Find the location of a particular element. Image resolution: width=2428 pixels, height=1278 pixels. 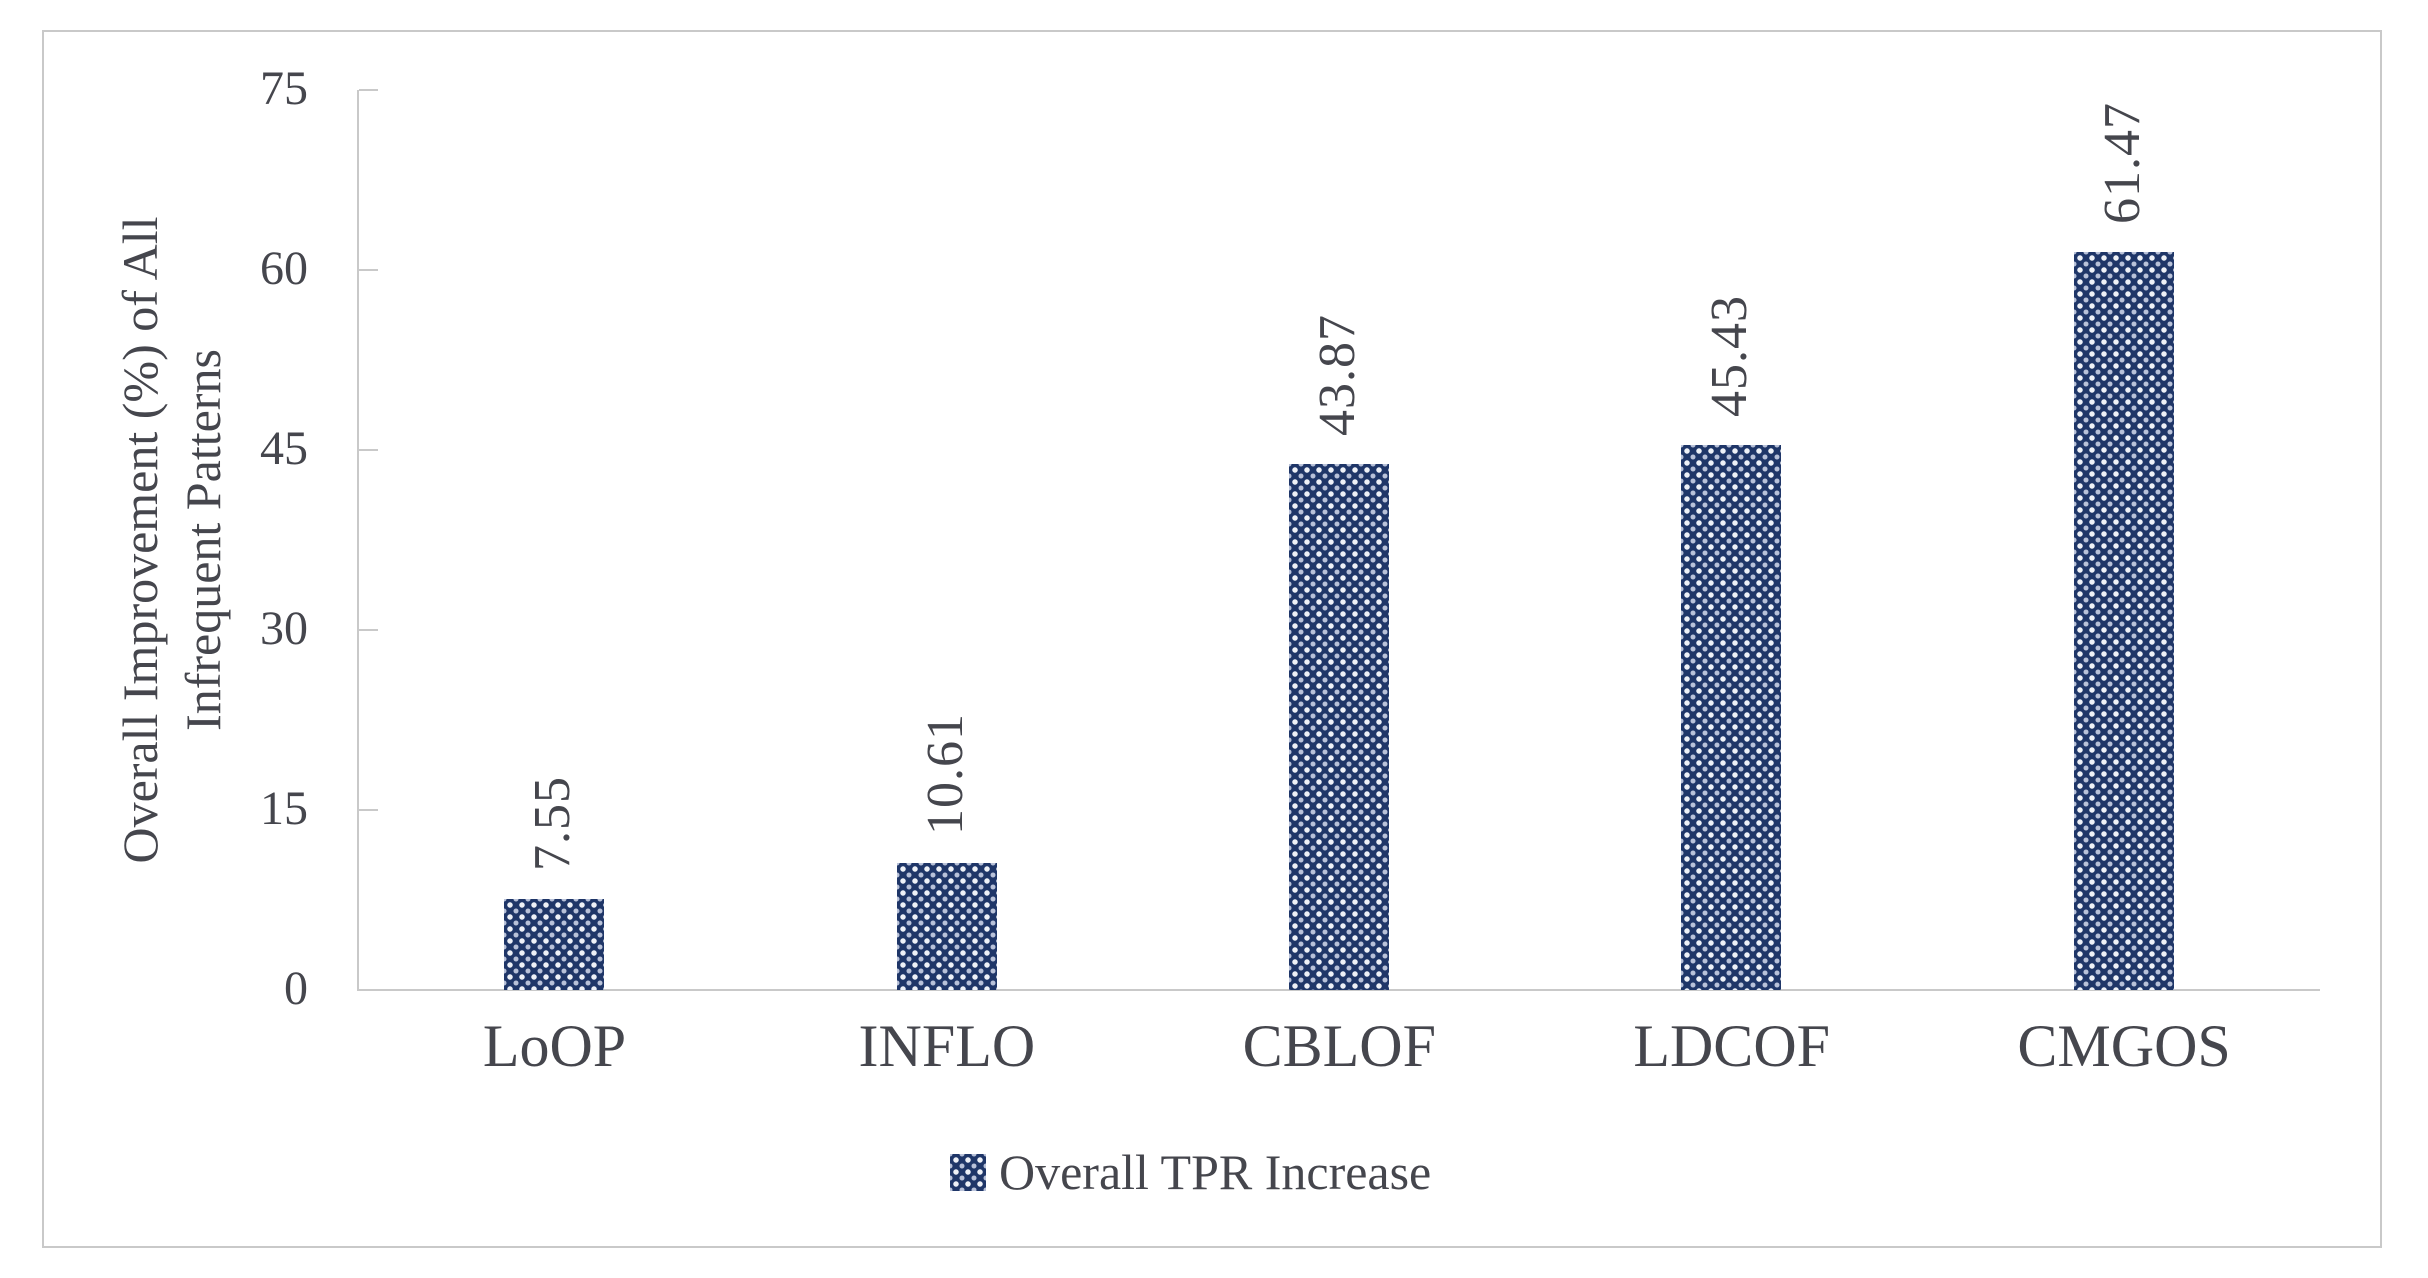

x-axis-line is located at coordinates (1338, 990).